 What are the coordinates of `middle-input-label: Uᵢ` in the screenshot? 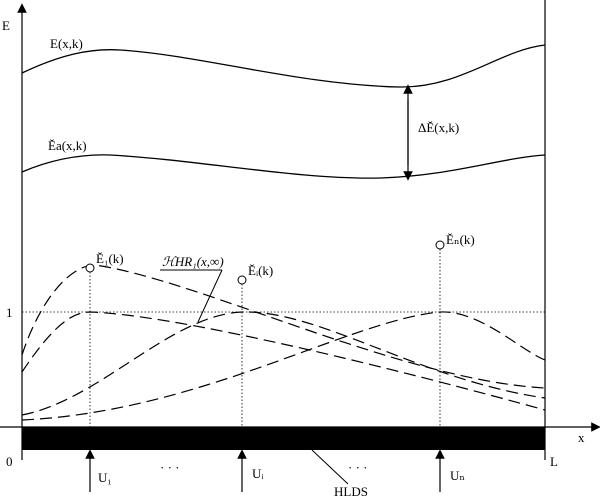 It's located at (258, 473).